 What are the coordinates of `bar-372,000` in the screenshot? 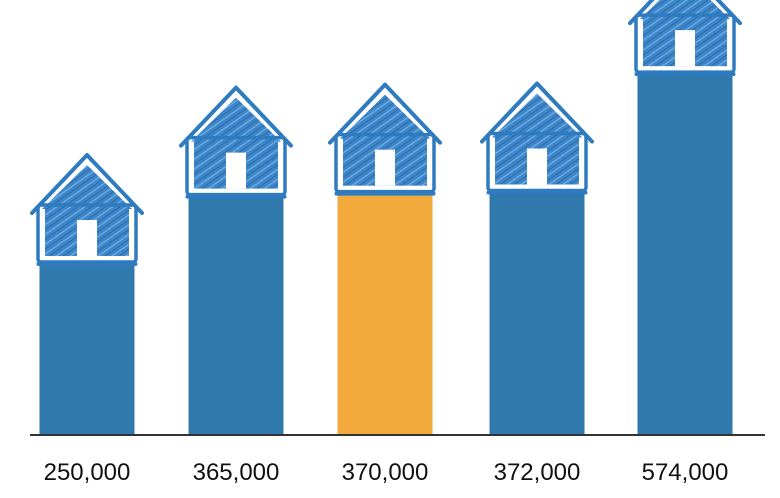 It's located at (537, 313).